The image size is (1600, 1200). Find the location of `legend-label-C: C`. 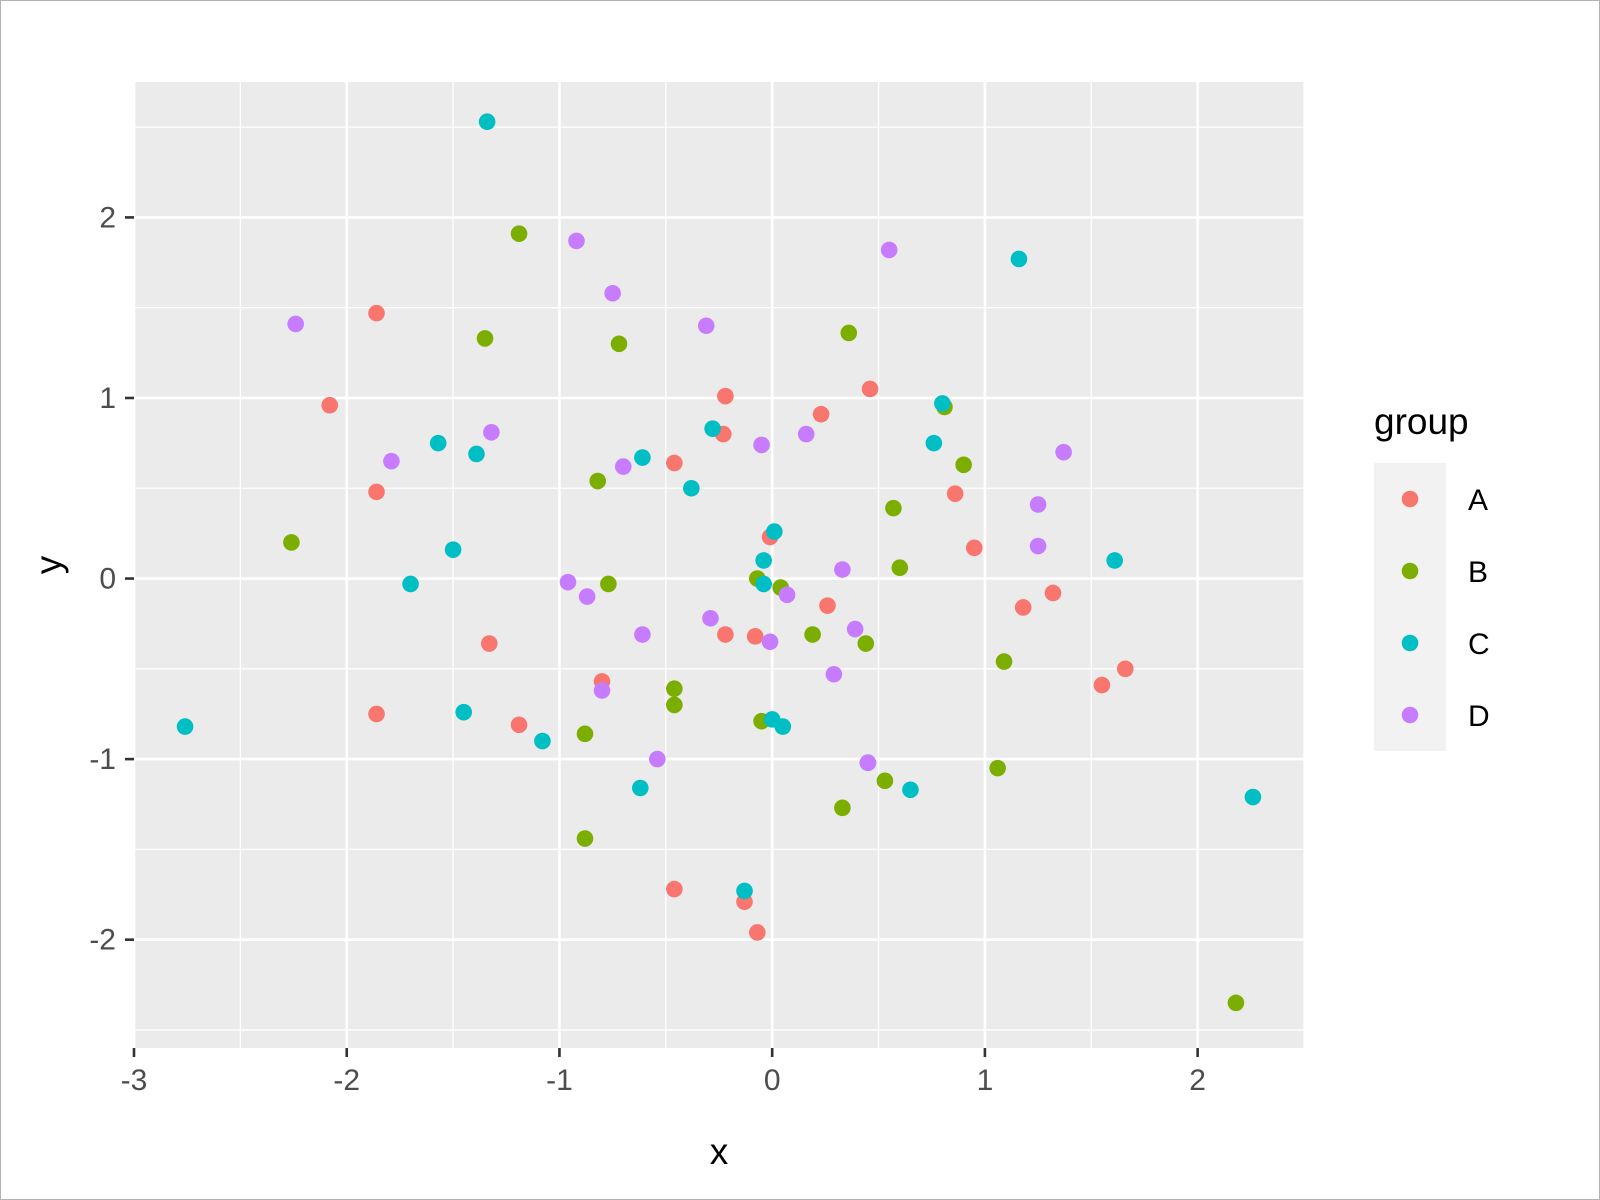

legend-label-C: C is located at coordinates (1479, 644).